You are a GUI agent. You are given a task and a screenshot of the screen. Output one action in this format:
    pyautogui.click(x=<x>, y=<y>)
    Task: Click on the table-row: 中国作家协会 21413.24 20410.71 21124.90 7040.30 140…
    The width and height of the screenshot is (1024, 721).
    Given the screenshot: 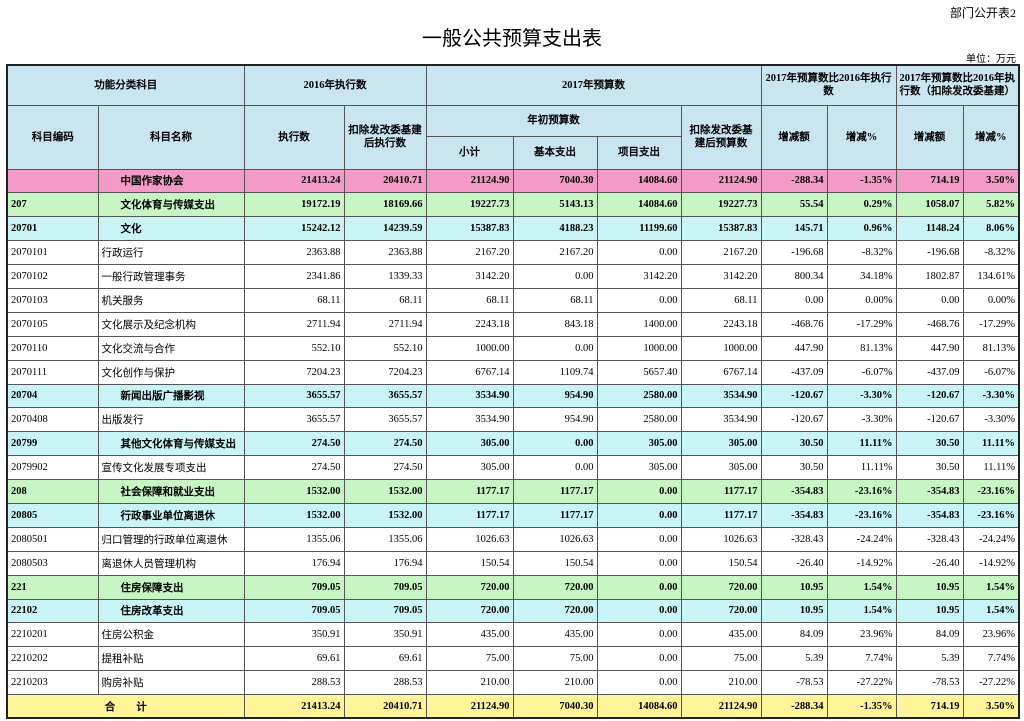 What is the action you would take?
    pyautogui.click(x=513, y=181)
    